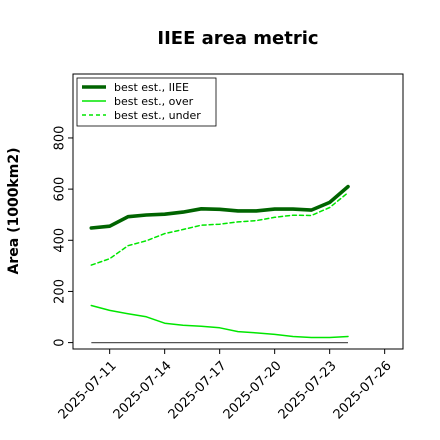 Image resolution: width=440 pixels, height=440 pixels. I want to click on y-tick-label: 800, so click(60, 138).